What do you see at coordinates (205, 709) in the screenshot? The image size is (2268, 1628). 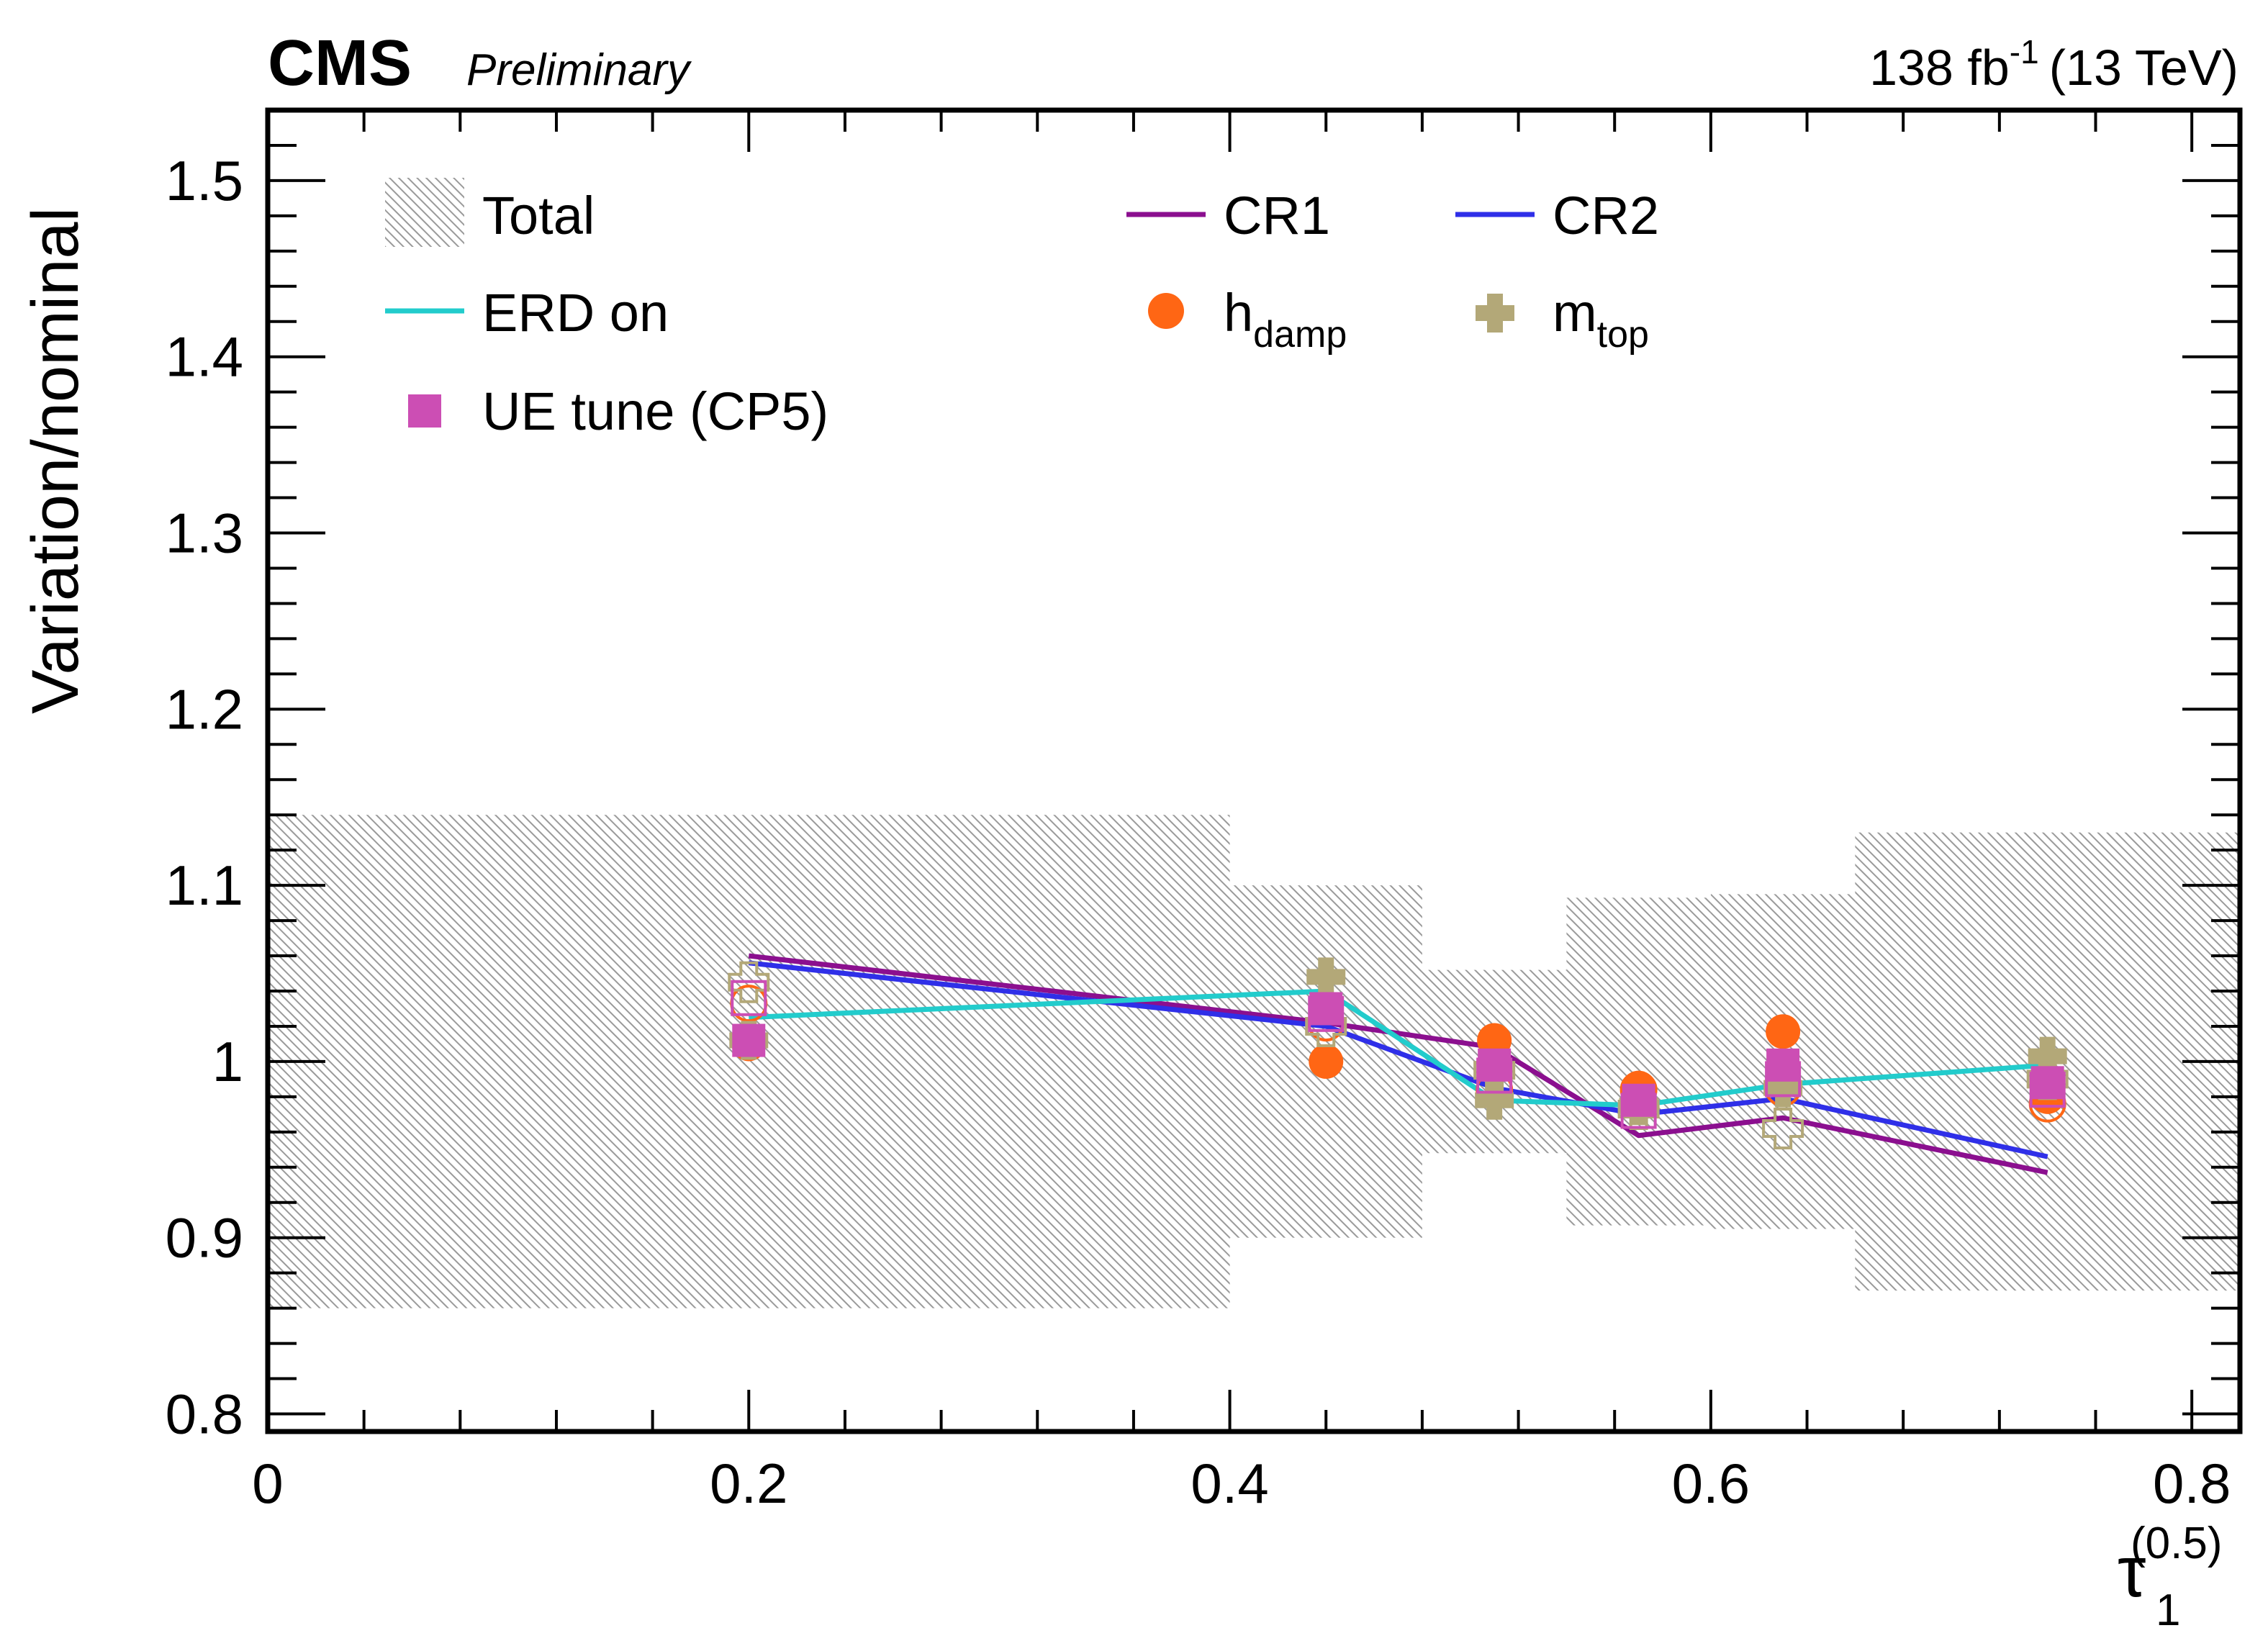 I see `y-tick-label-4: 1.2` at bounding box center [205, 709].